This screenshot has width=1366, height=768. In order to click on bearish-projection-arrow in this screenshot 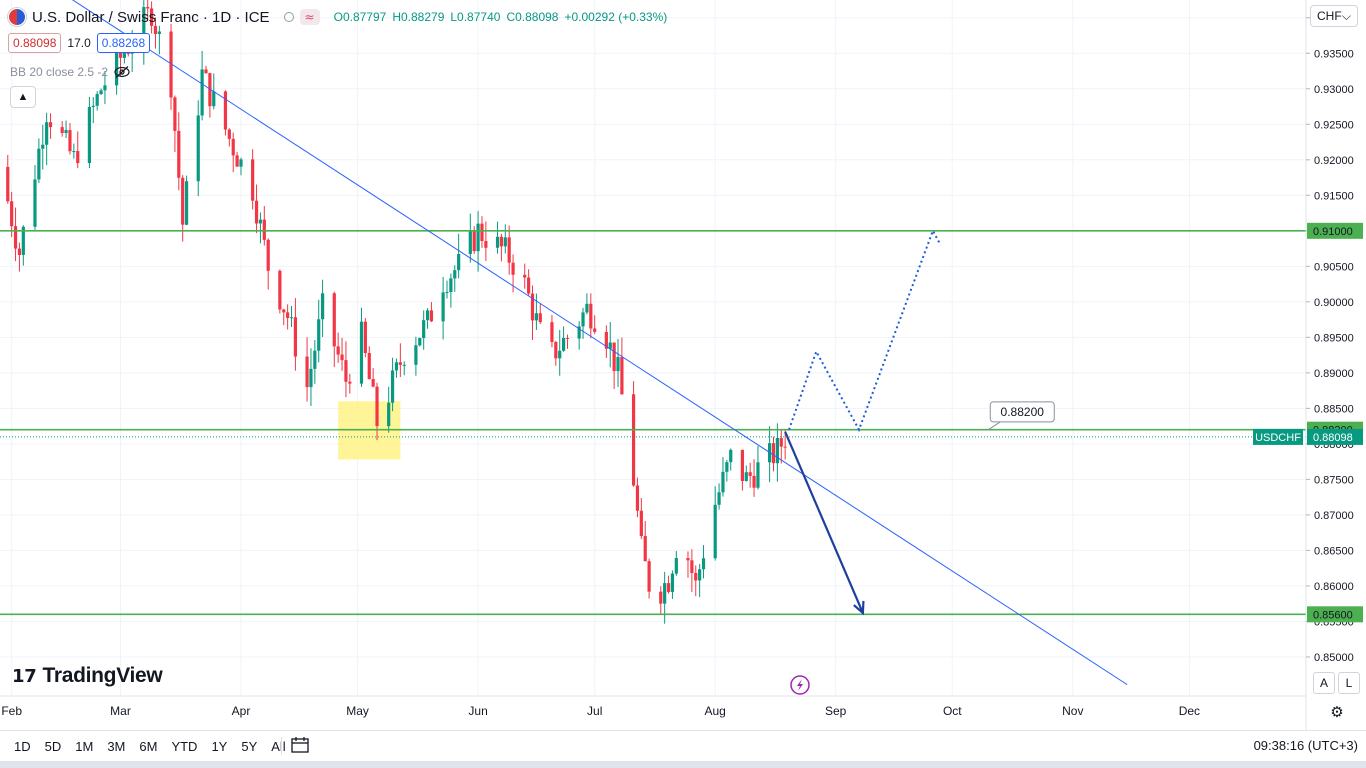, I will do `click(824, 522)`.